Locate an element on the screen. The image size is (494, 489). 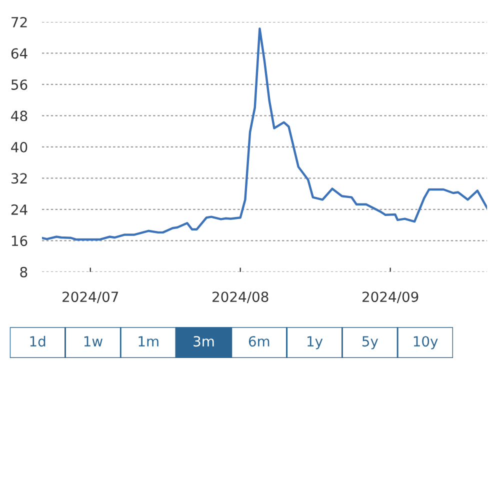
category-label: 1y is located at coordinates (315, 343).